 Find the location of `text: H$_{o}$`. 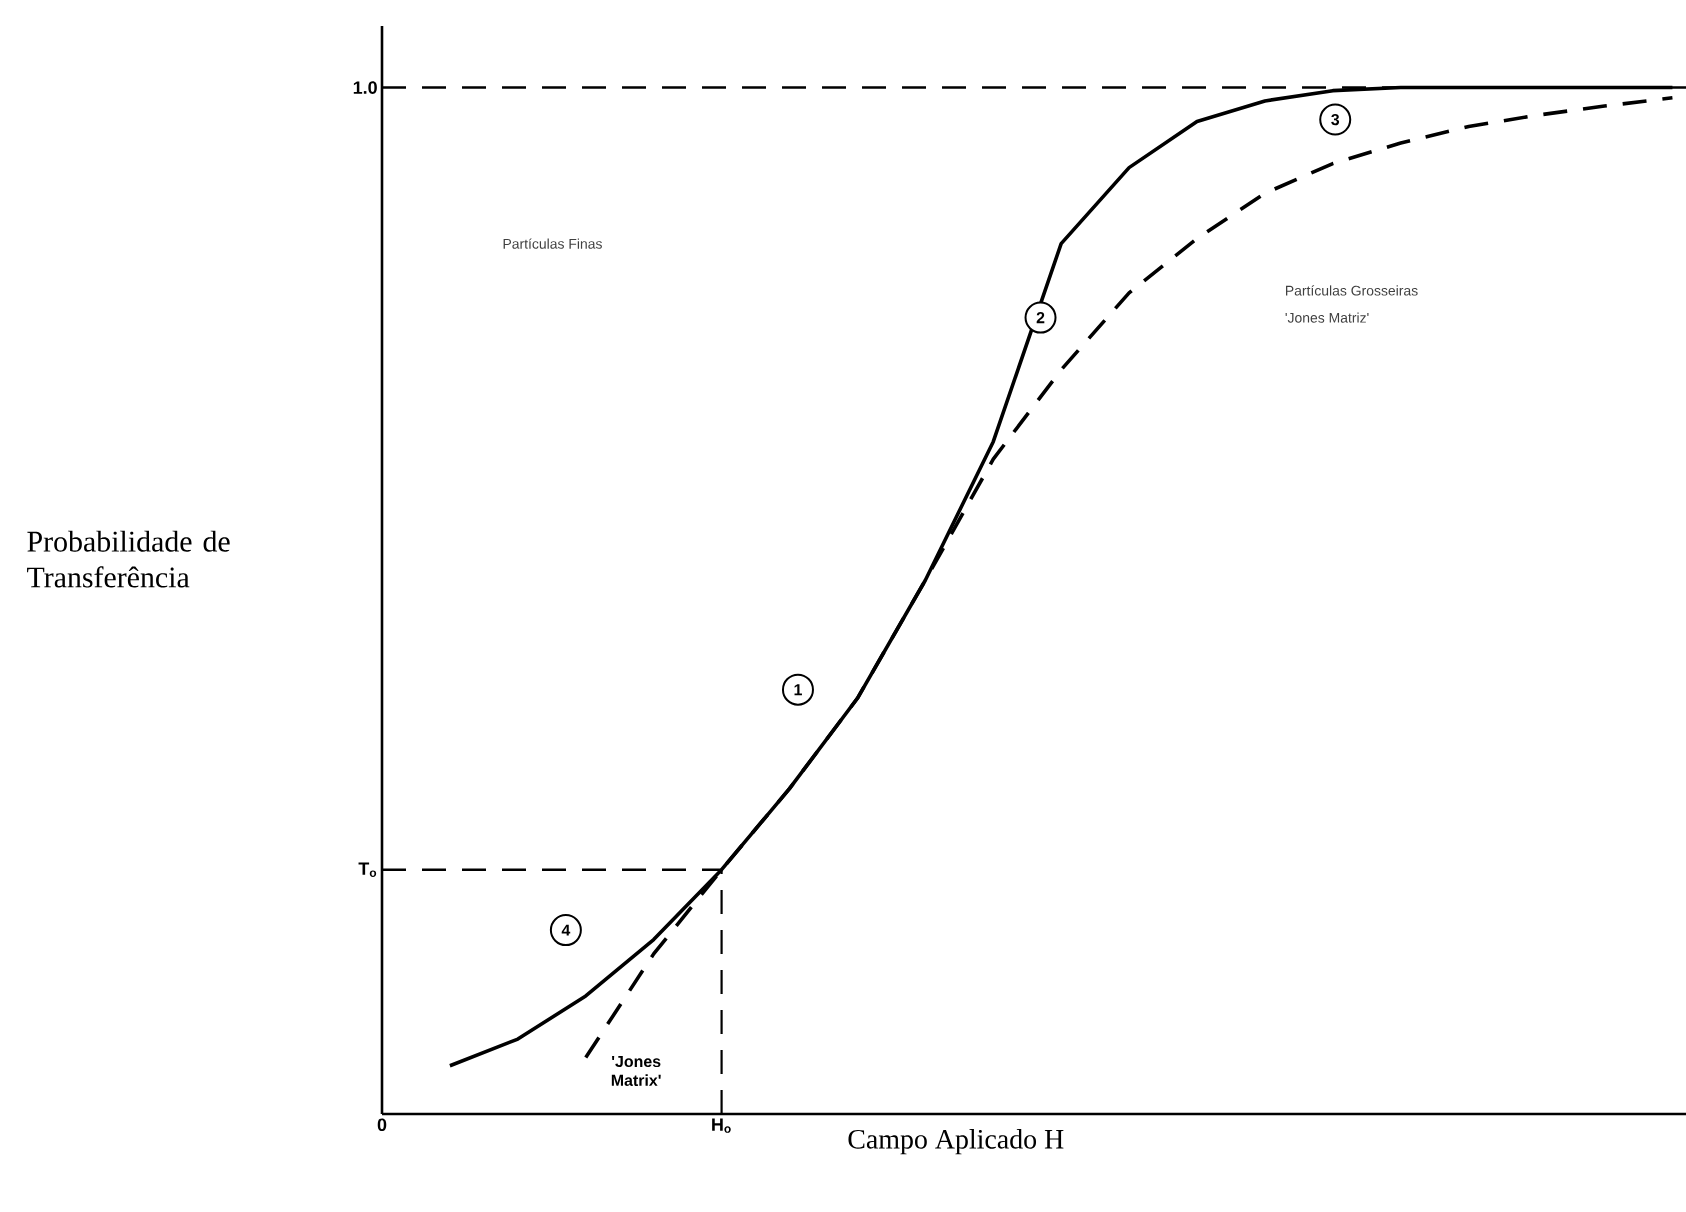

text: H$_{o}$ is located at coordinates (721, 1125).